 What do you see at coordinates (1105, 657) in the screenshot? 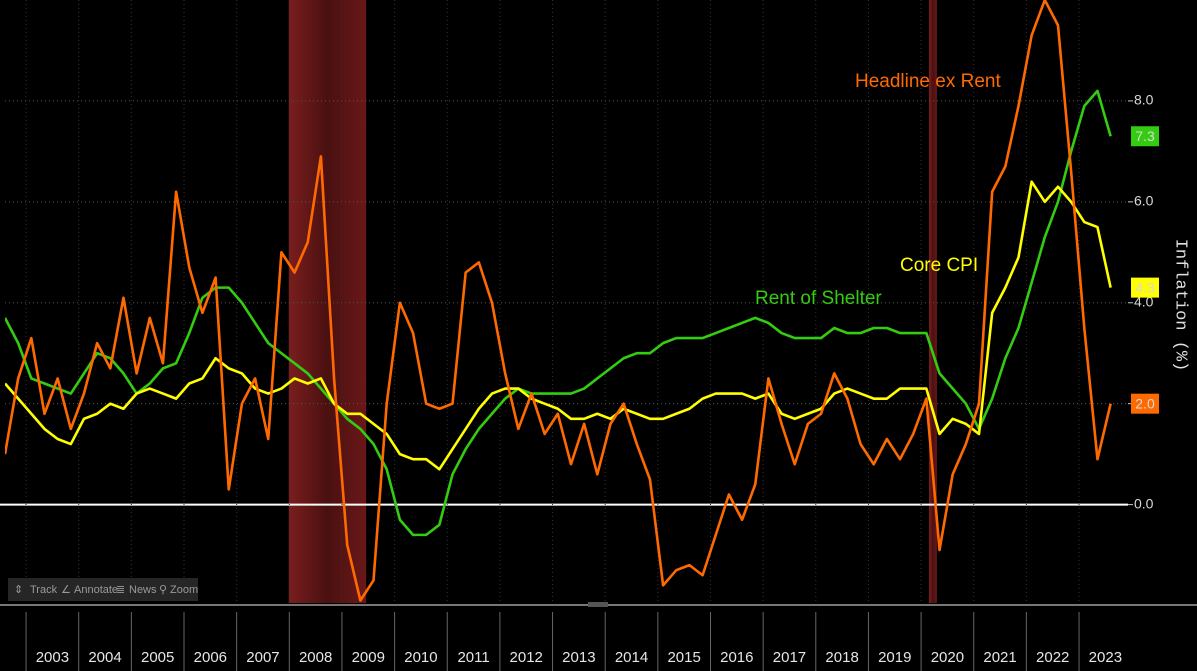
I see `x-tick-label: 2023` at bounding box center [1105, 657].